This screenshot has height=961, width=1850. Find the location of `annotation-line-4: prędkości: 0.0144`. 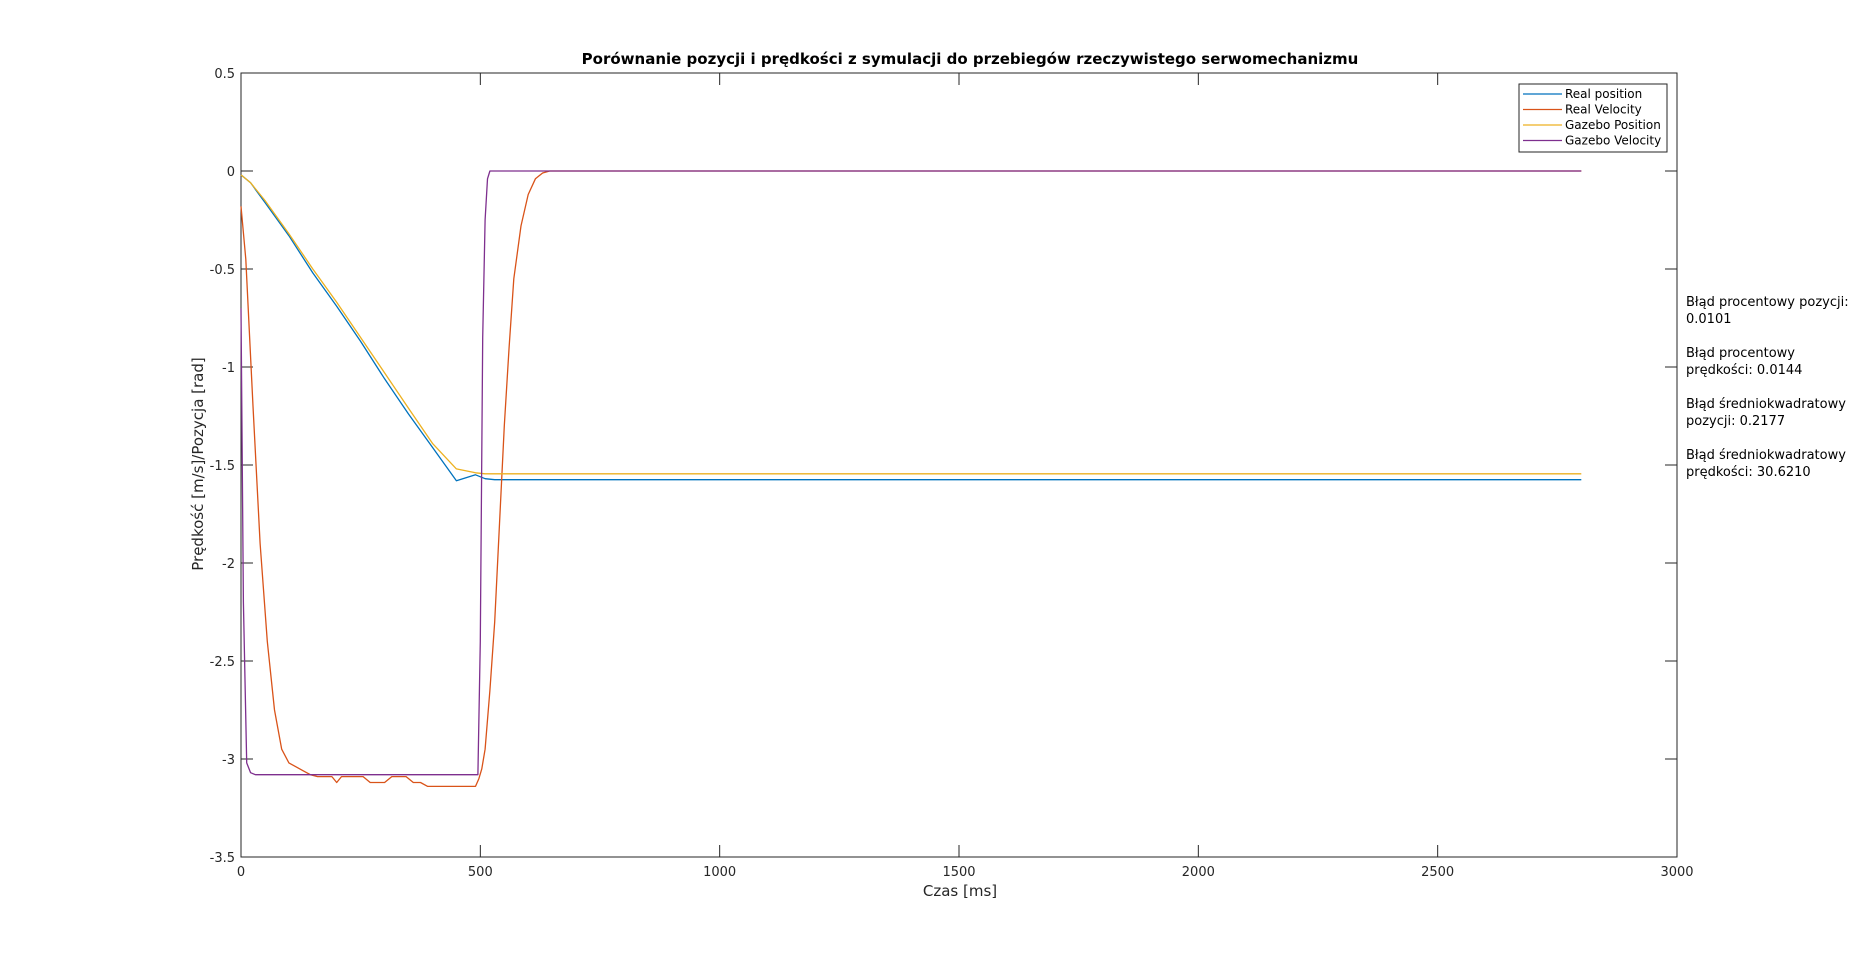

annotation-line-4: prędkości: 0.0144 is located at coordinates (1744, 370).